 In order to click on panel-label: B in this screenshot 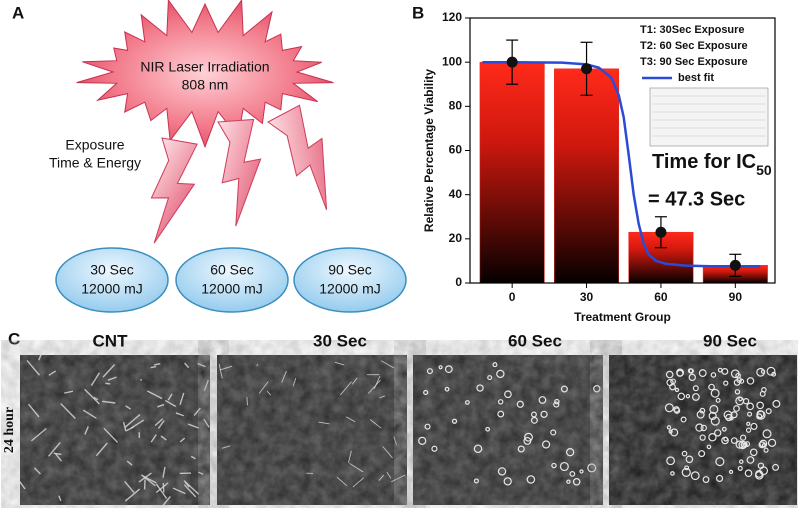, I will do `click(418, 12)`.